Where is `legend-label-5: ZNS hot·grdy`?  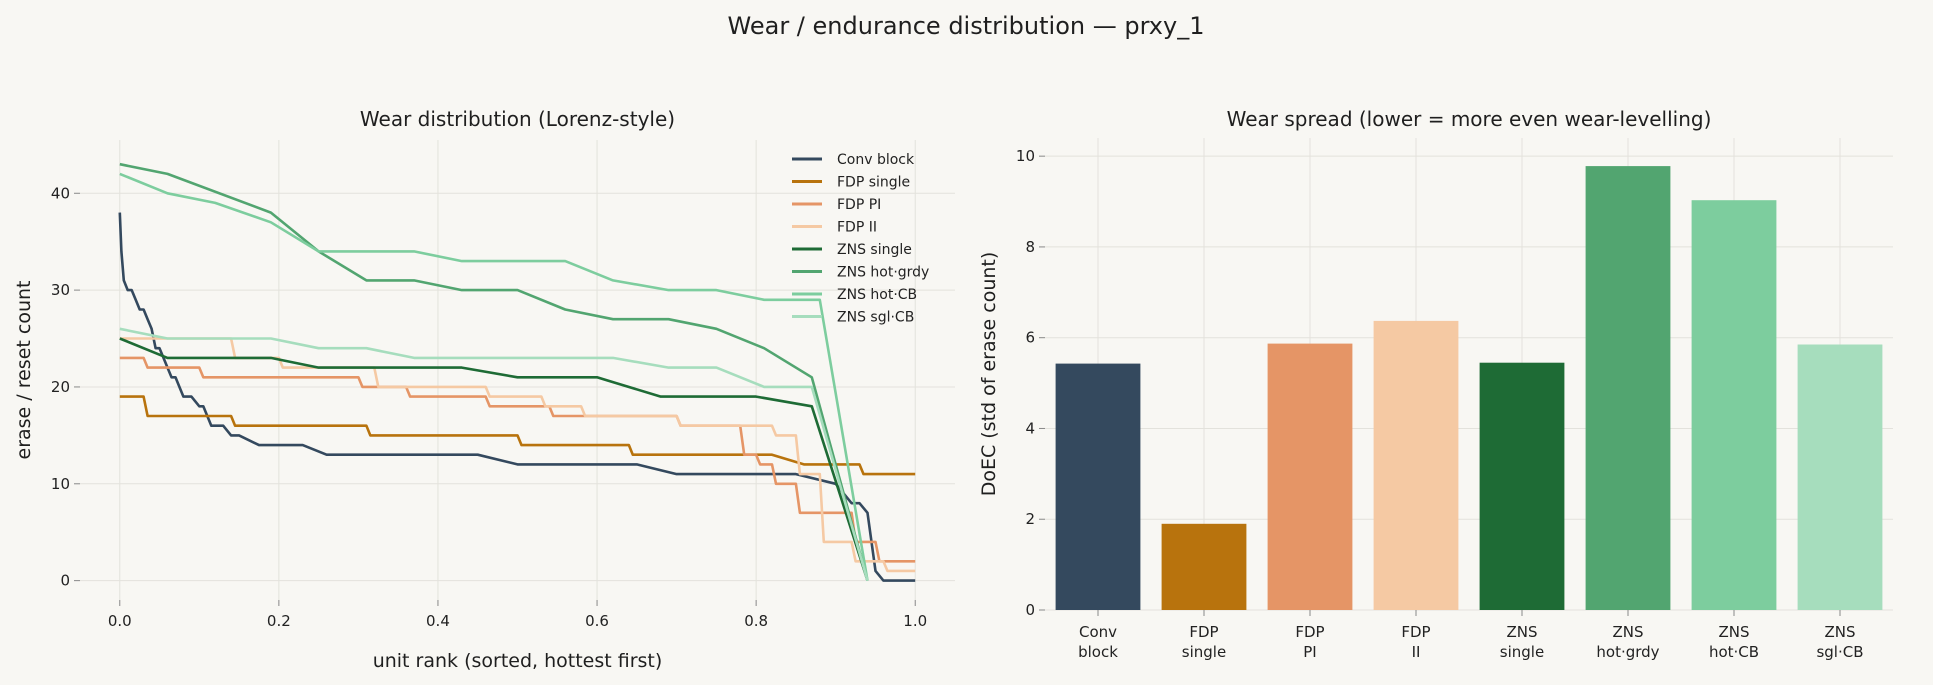
legend-label-5: ZNS hot·grdy is located at coordinates (883, 273).